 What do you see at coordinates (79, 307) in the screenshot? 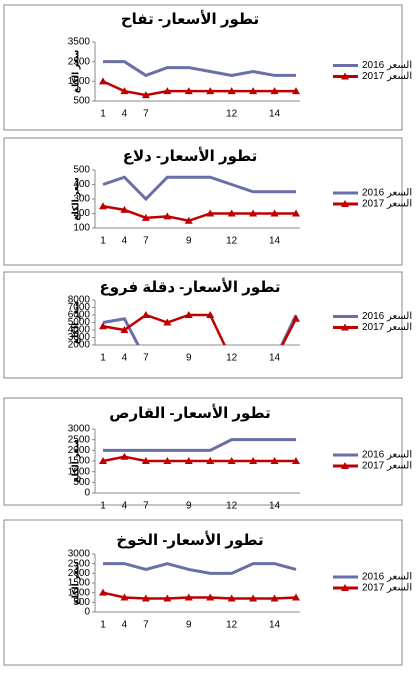
I see `y-tick-label: 7000` at bounding box center [79, 307].